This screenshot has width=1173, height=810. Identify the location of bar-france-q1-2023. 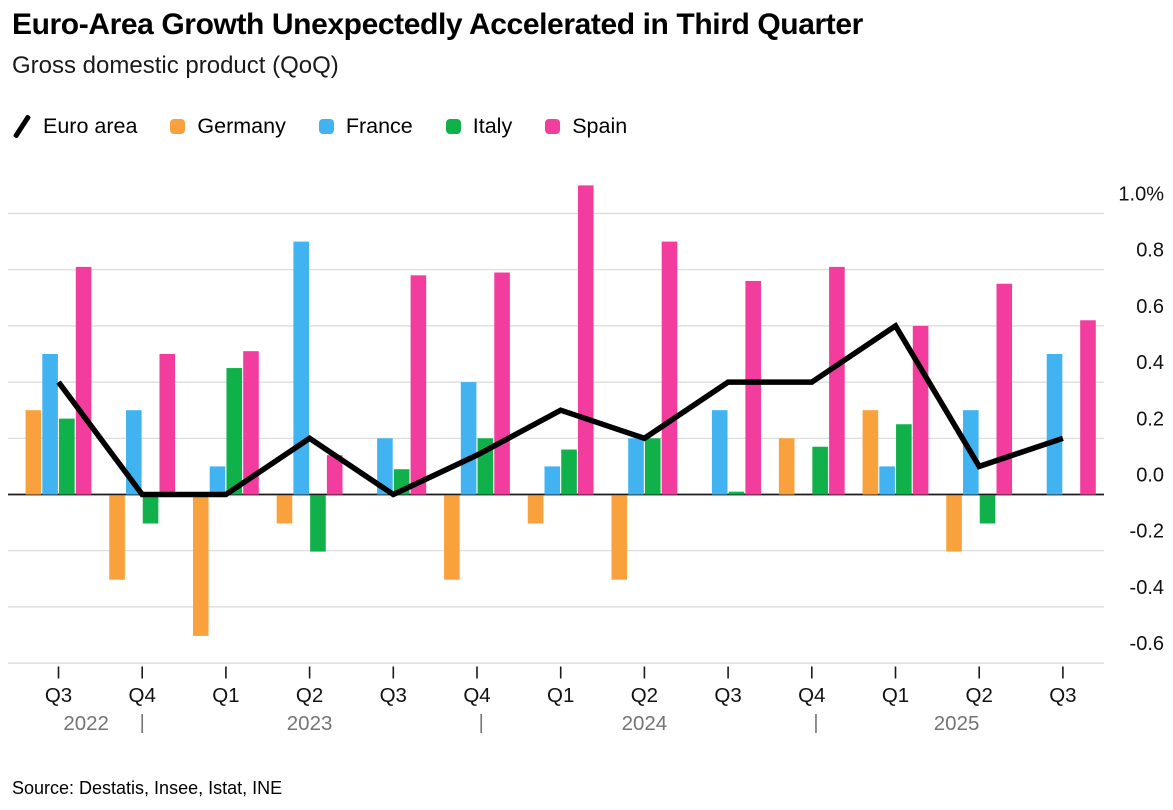
(217, 480).